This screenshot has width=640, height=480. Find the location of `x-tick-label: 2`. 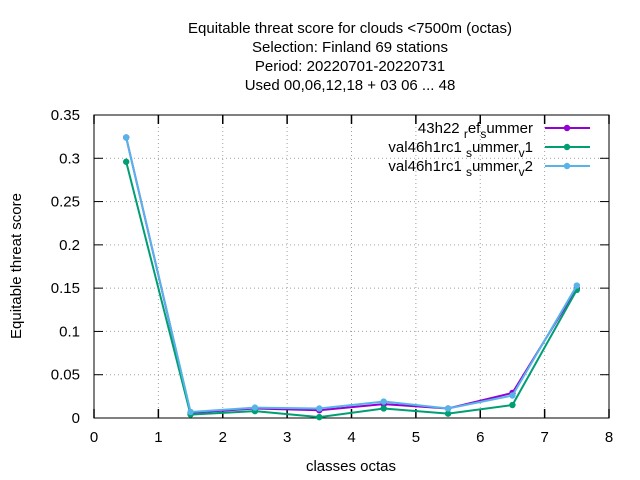

x-tick-label: 2 is located at coordinates (223, 437).